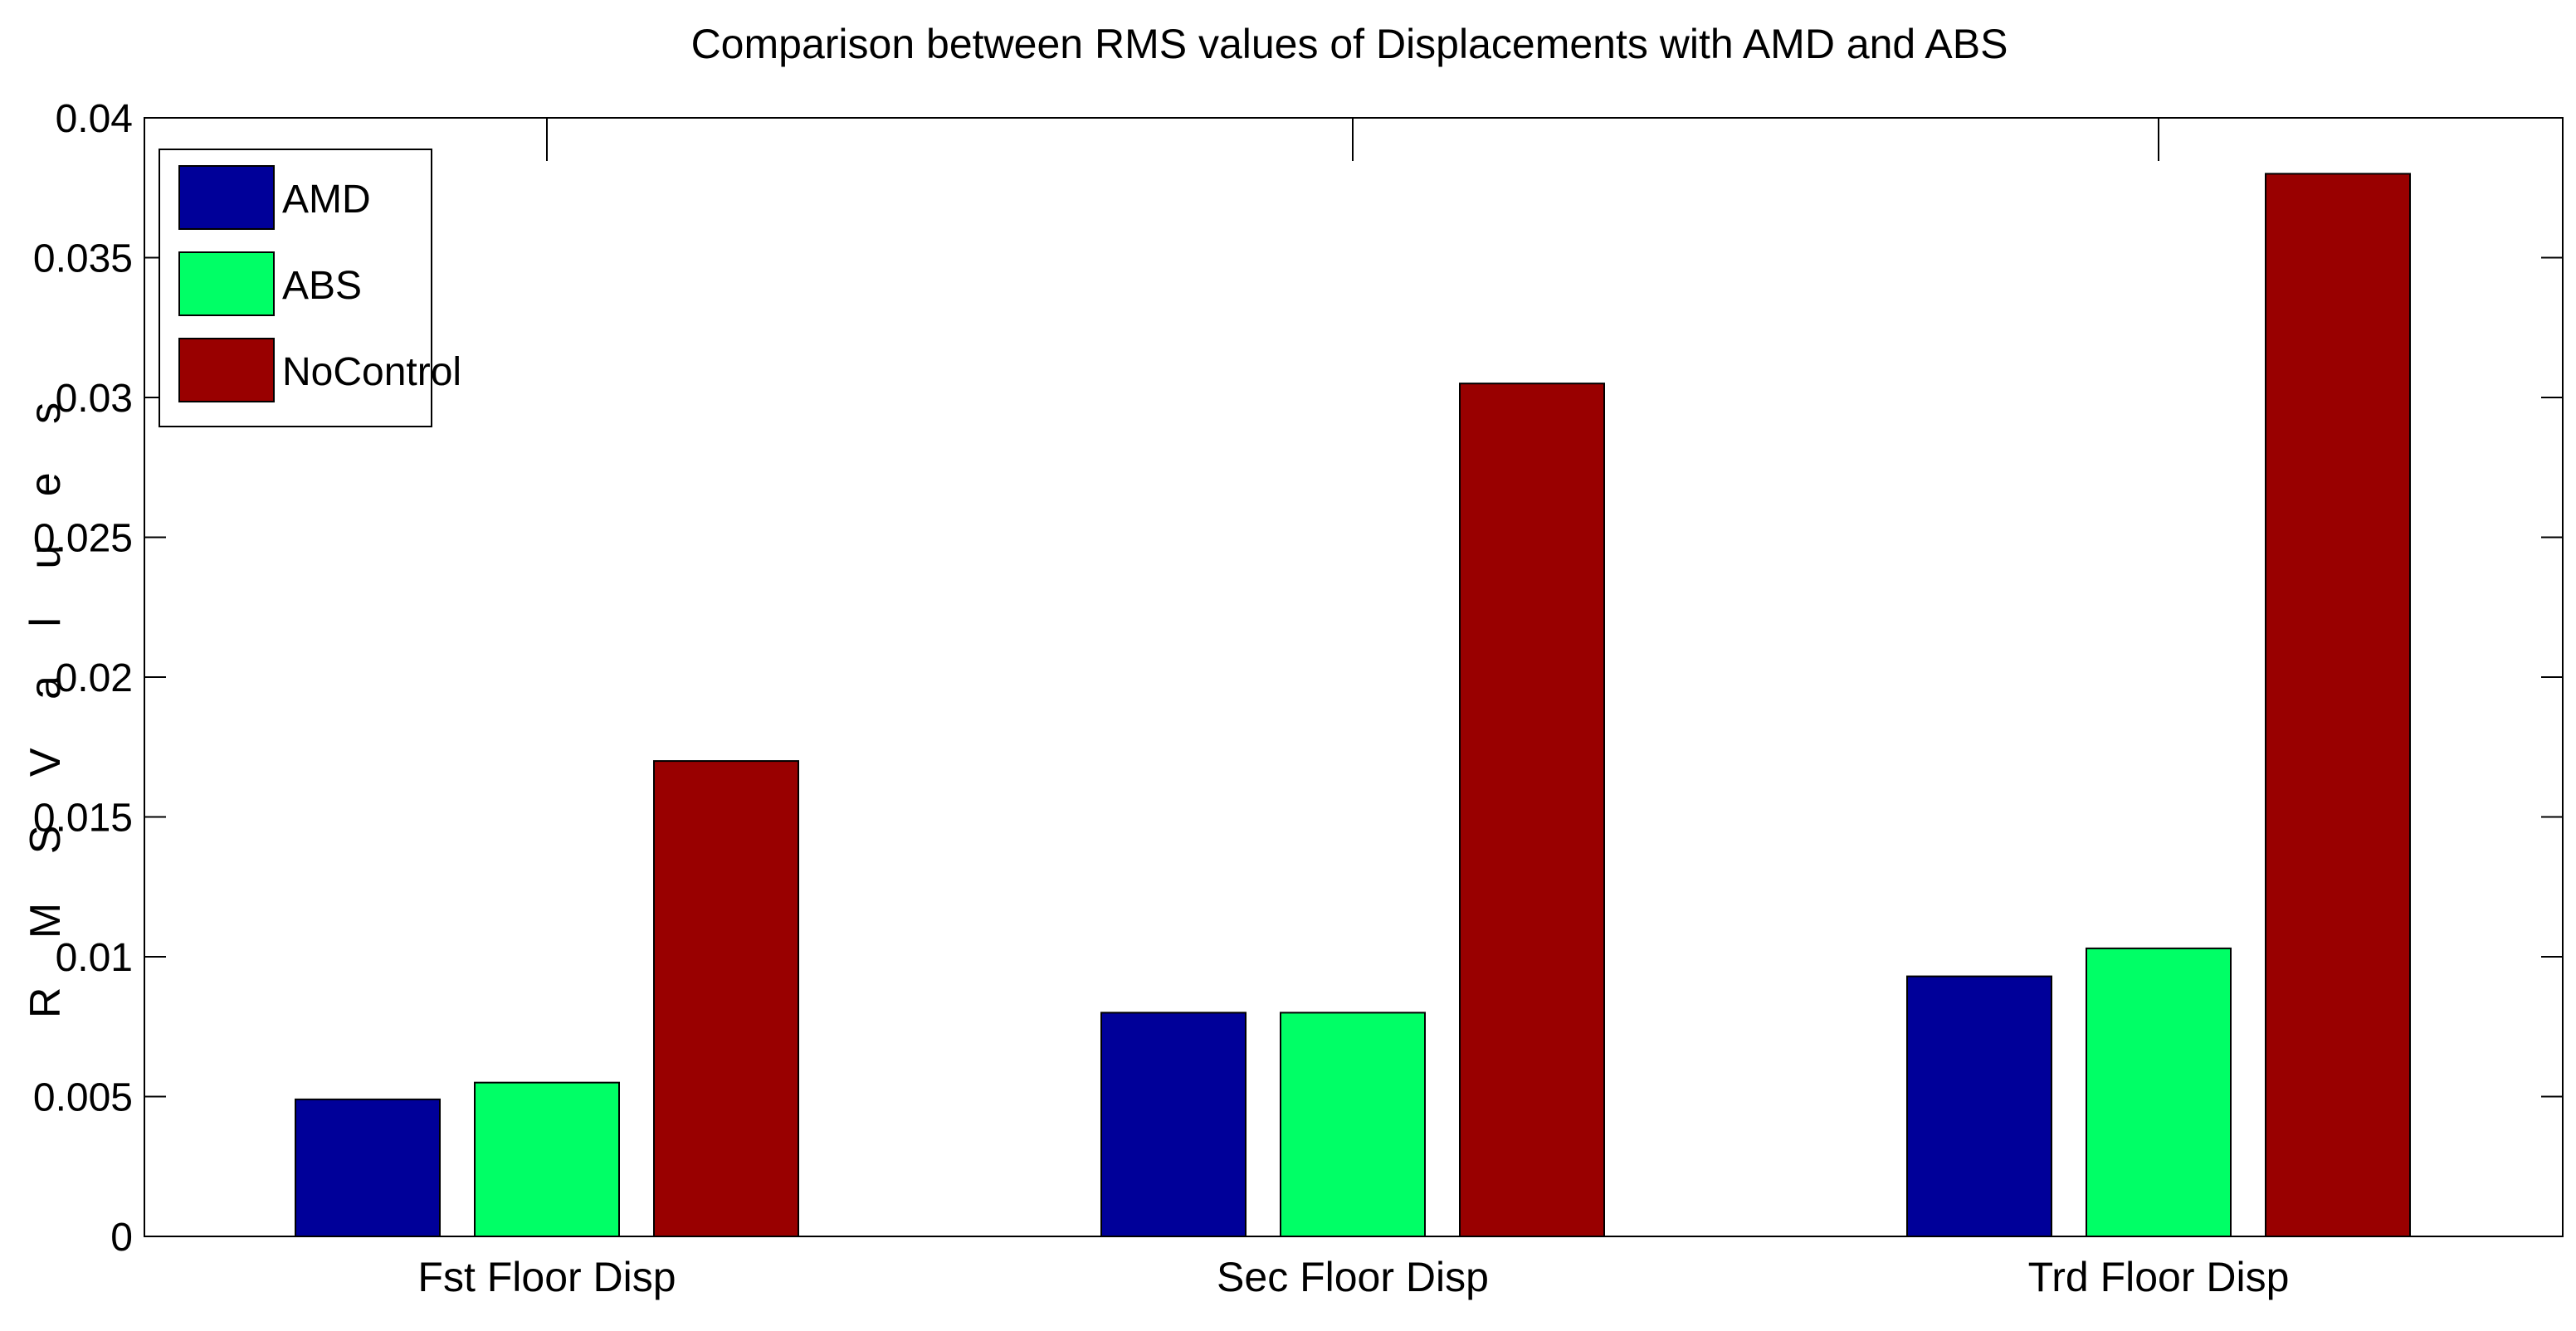 The width and height of the screenshot is (2576, 1331). What do you see at coordinates (2159, 1277) in the screenshot?
I see `x-tick-label: Trd Floor Disp` at bounding box center [2159, 1277].